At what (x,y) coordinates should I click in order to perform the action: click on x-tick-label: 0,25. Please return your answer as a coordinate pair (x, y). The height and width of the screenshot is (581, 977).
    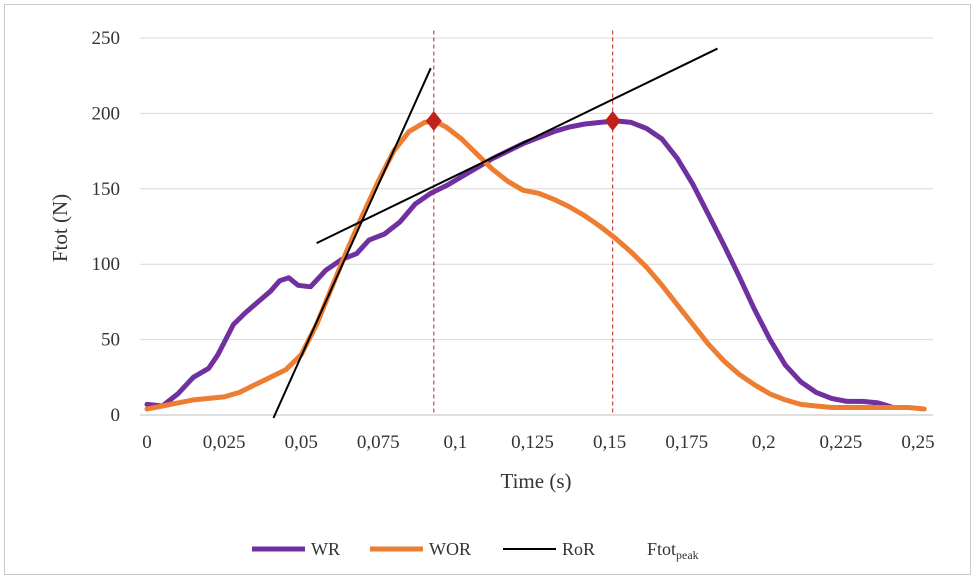
    Looking at the image, I should click on (917, 442).